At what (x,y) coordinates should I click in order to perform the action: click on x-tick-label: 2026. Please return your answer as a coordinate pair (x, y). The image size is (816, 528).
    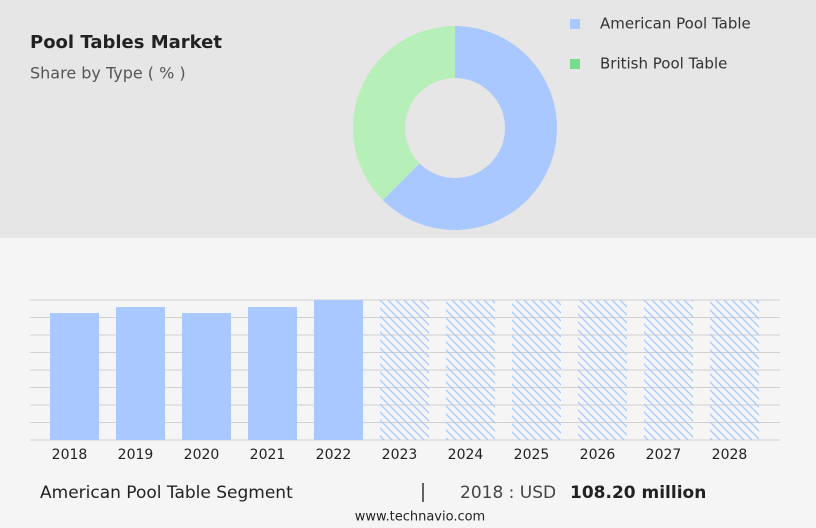
    Looking at the image, I should click on (598, 455).